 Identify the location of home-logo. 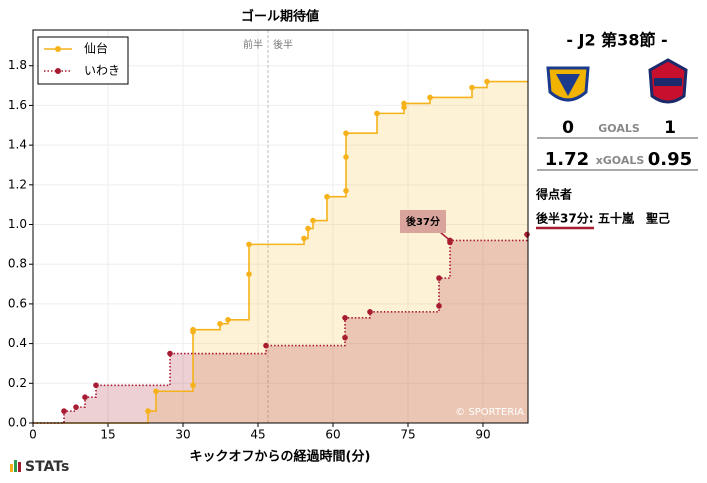
(568, 84).